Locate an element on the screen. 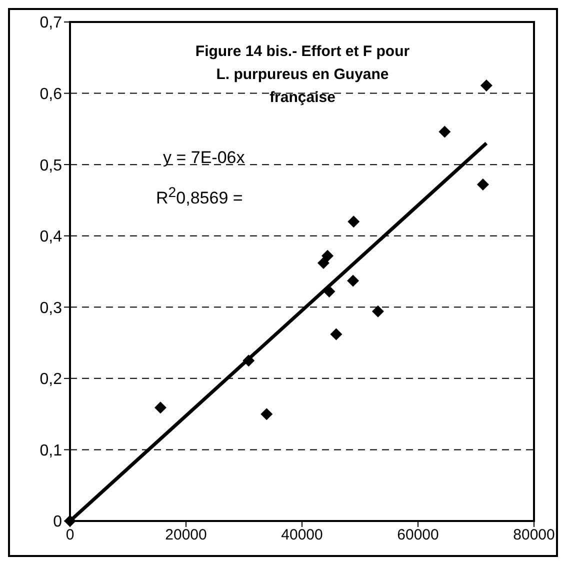 This screenshot has height=565, width=566. y-tick-label: 0,2 is located at coordinates (51, 379).